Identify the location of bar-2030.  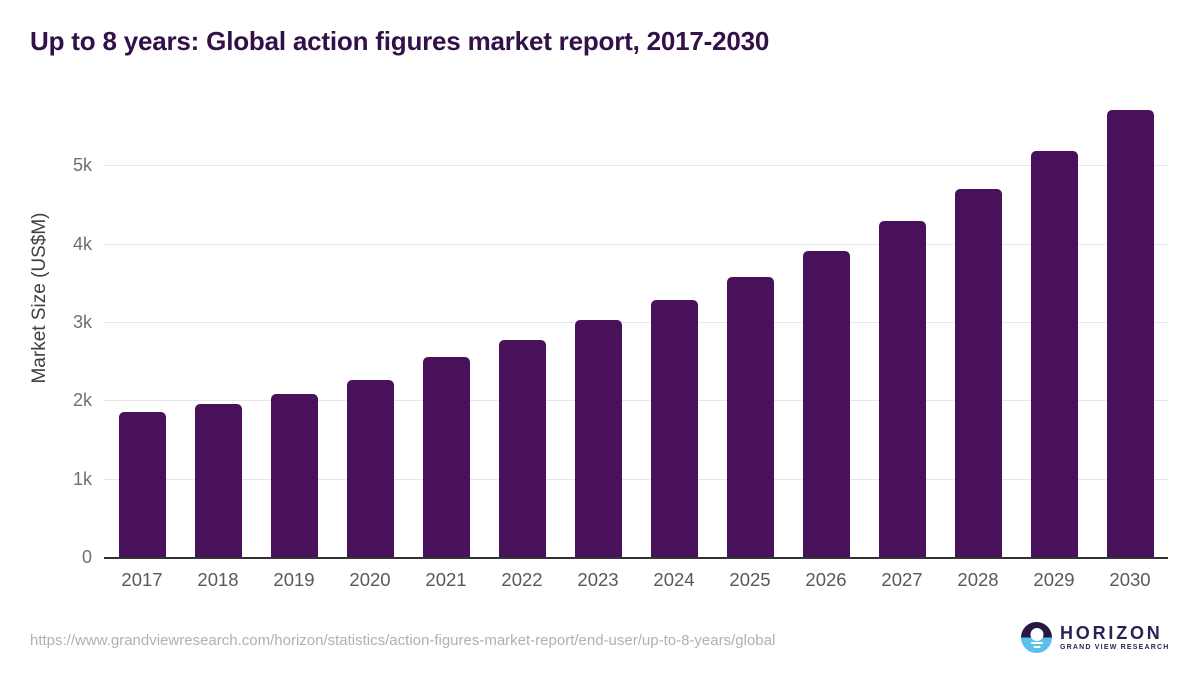
(1130, 333).